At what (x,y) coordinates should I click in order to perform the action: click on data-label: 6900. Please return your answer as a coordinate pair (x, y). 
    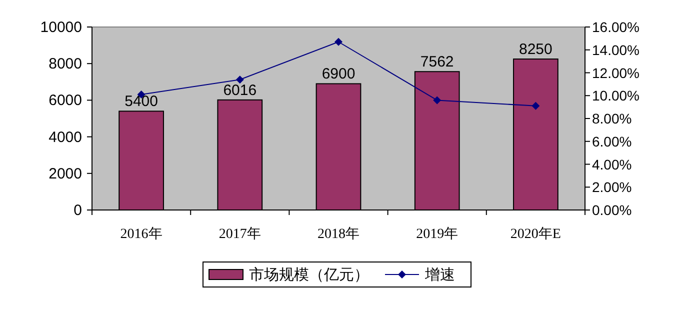
    Looking at the image, I should click on (339, 74).